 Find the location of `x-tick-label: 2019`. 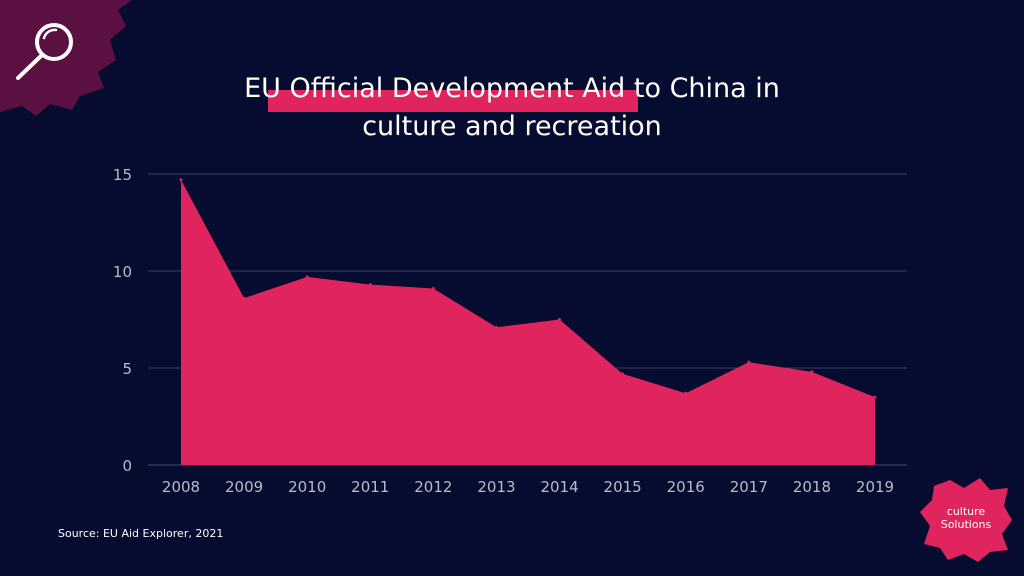

x-tick-label: 2019 is located at coordinates (875, 487).